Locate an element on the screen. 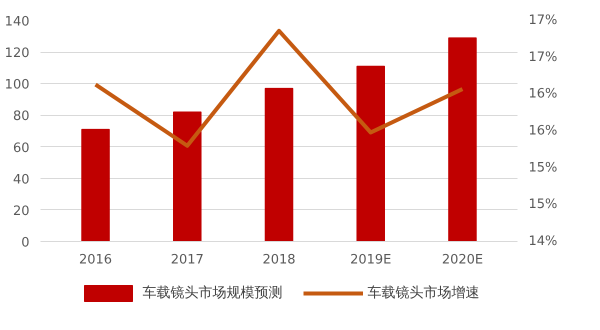  y-tick-label: 60 is located at coordinates (21, 148).